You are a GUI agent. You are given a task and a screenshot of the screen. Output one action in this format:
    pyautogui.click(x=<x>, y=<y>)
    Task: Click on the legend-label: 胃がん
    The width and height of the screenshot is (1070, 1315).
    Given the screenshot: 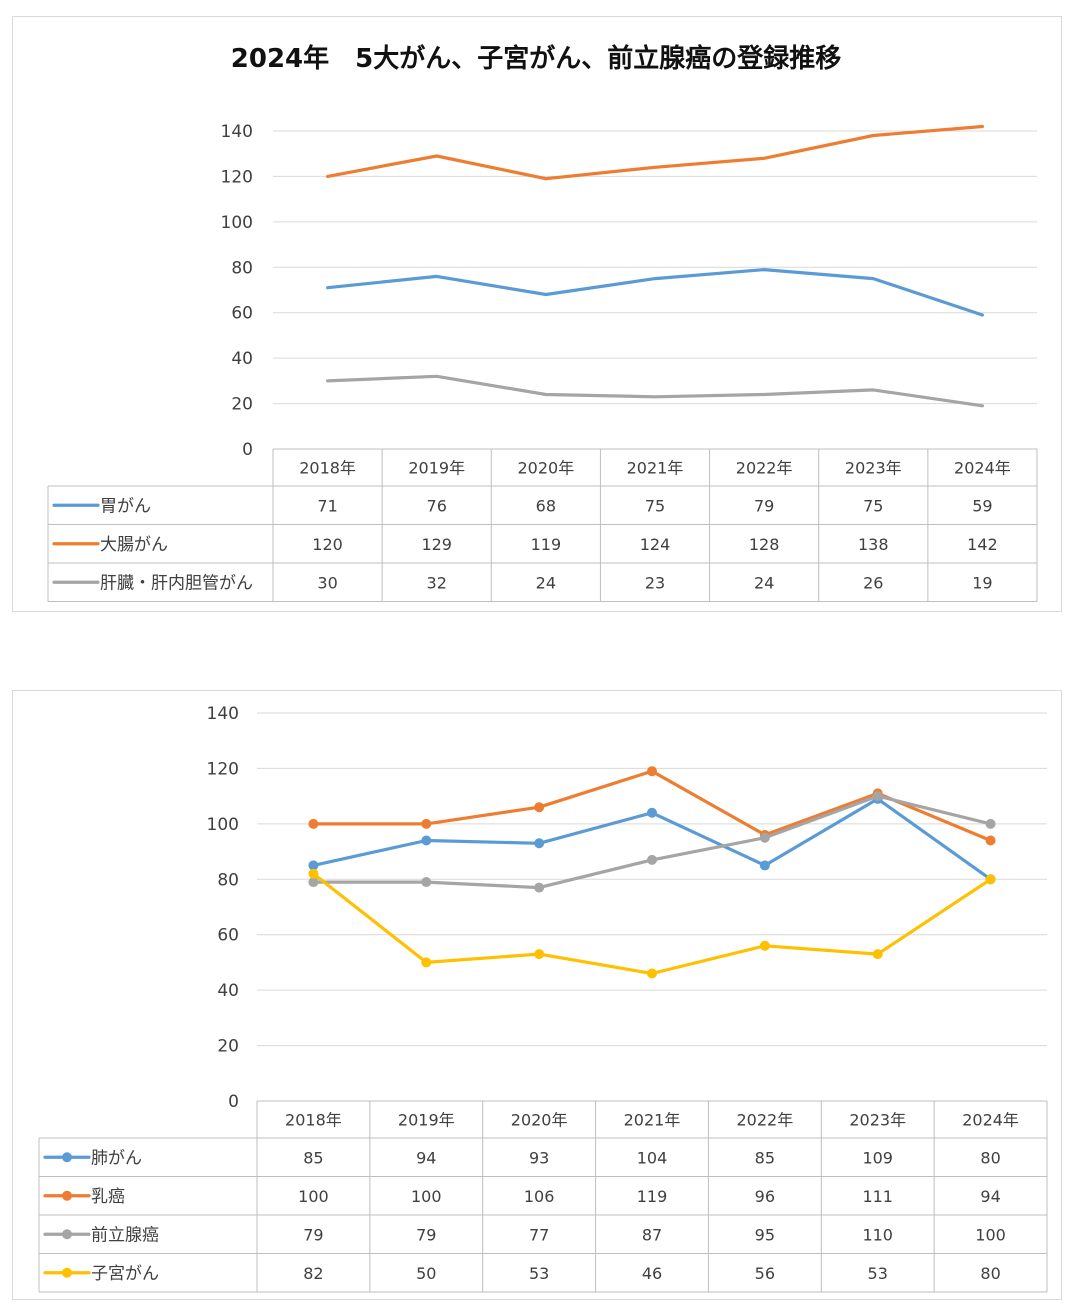 What is the action you would take?
    pyautogui.click(x=125, y=506)
    